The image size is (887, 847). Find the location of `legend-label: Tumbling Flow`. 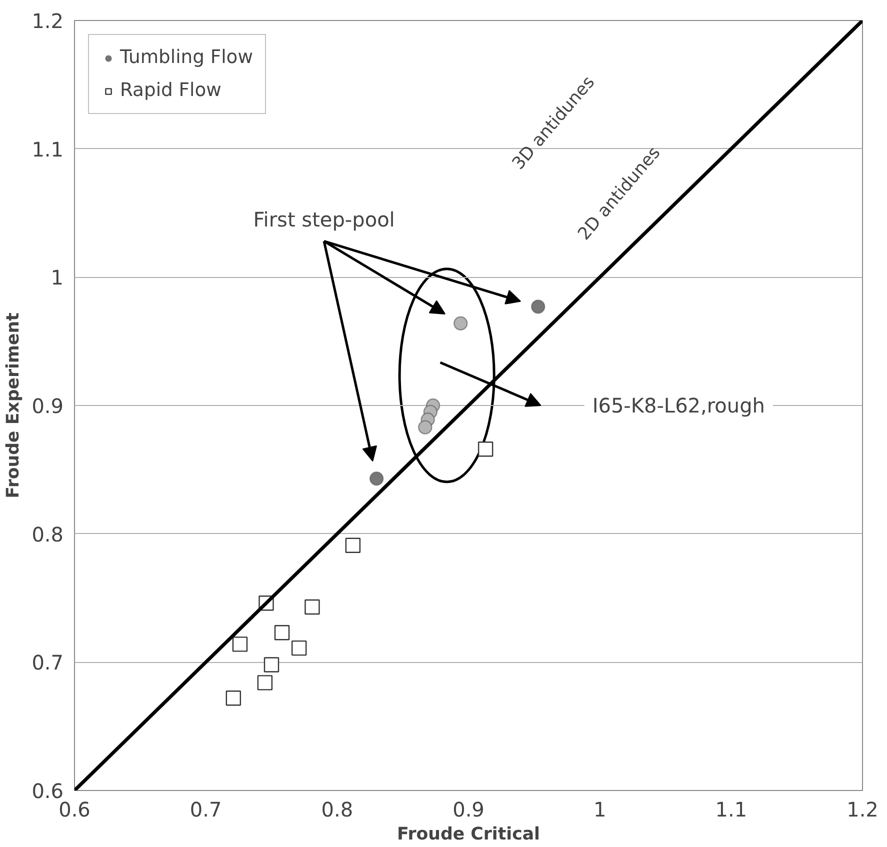

legend-label: Tumbling Flow is located at coordinates (186, 57).